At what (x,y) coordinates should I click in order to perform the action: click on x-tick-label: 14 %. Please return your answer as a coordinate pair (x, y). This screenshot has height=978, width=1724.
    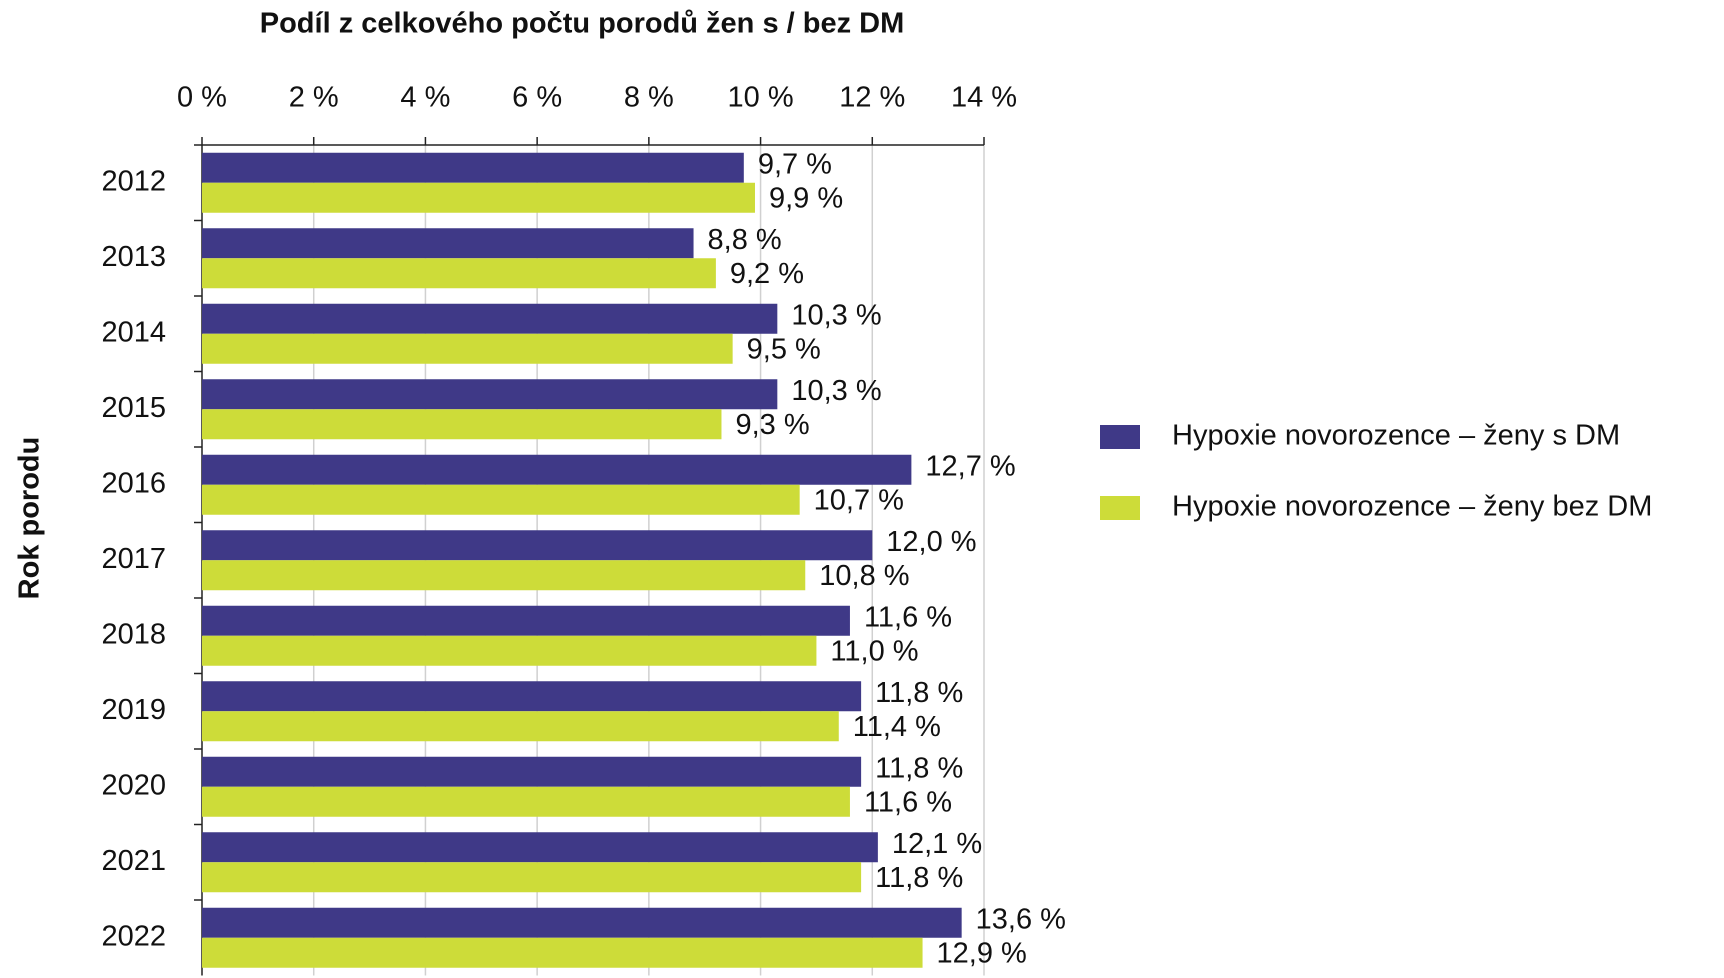
    Looking at the image, I should click on (984, 98).